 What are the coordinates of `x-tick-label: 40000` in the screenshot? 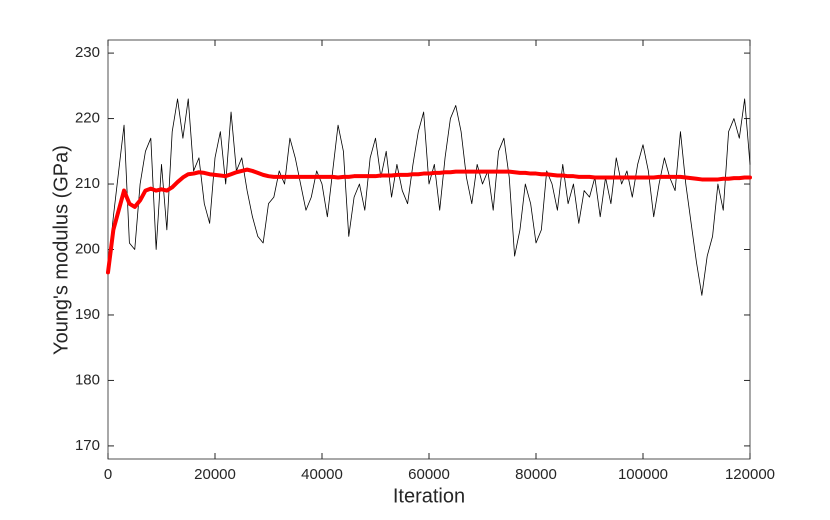 It's located at (322, 474).